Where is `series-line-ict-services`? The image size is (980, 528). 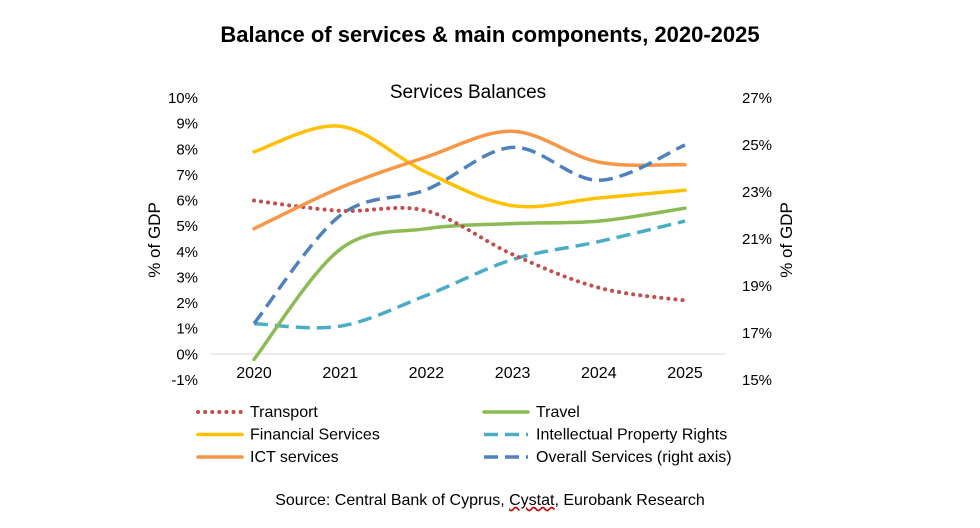 series-line-ict-services is located at coordinates (469, 180).